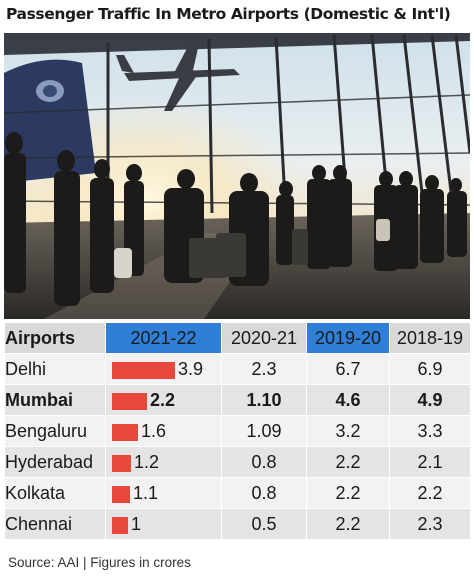 The width and height of the screenshot is (474, 579). Describe the element at coordinates (55, 493) in the screenshot. I see `airport-name: Kolkata` at that location.